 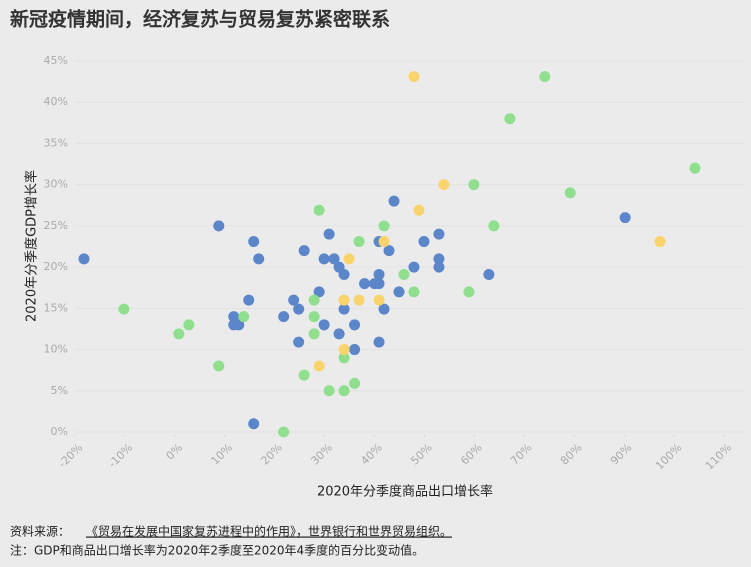 What do you see at coordinates (56, 101) in the screenshot?
I see `y-tick-label: 40%` at bounding box center [56, 101].